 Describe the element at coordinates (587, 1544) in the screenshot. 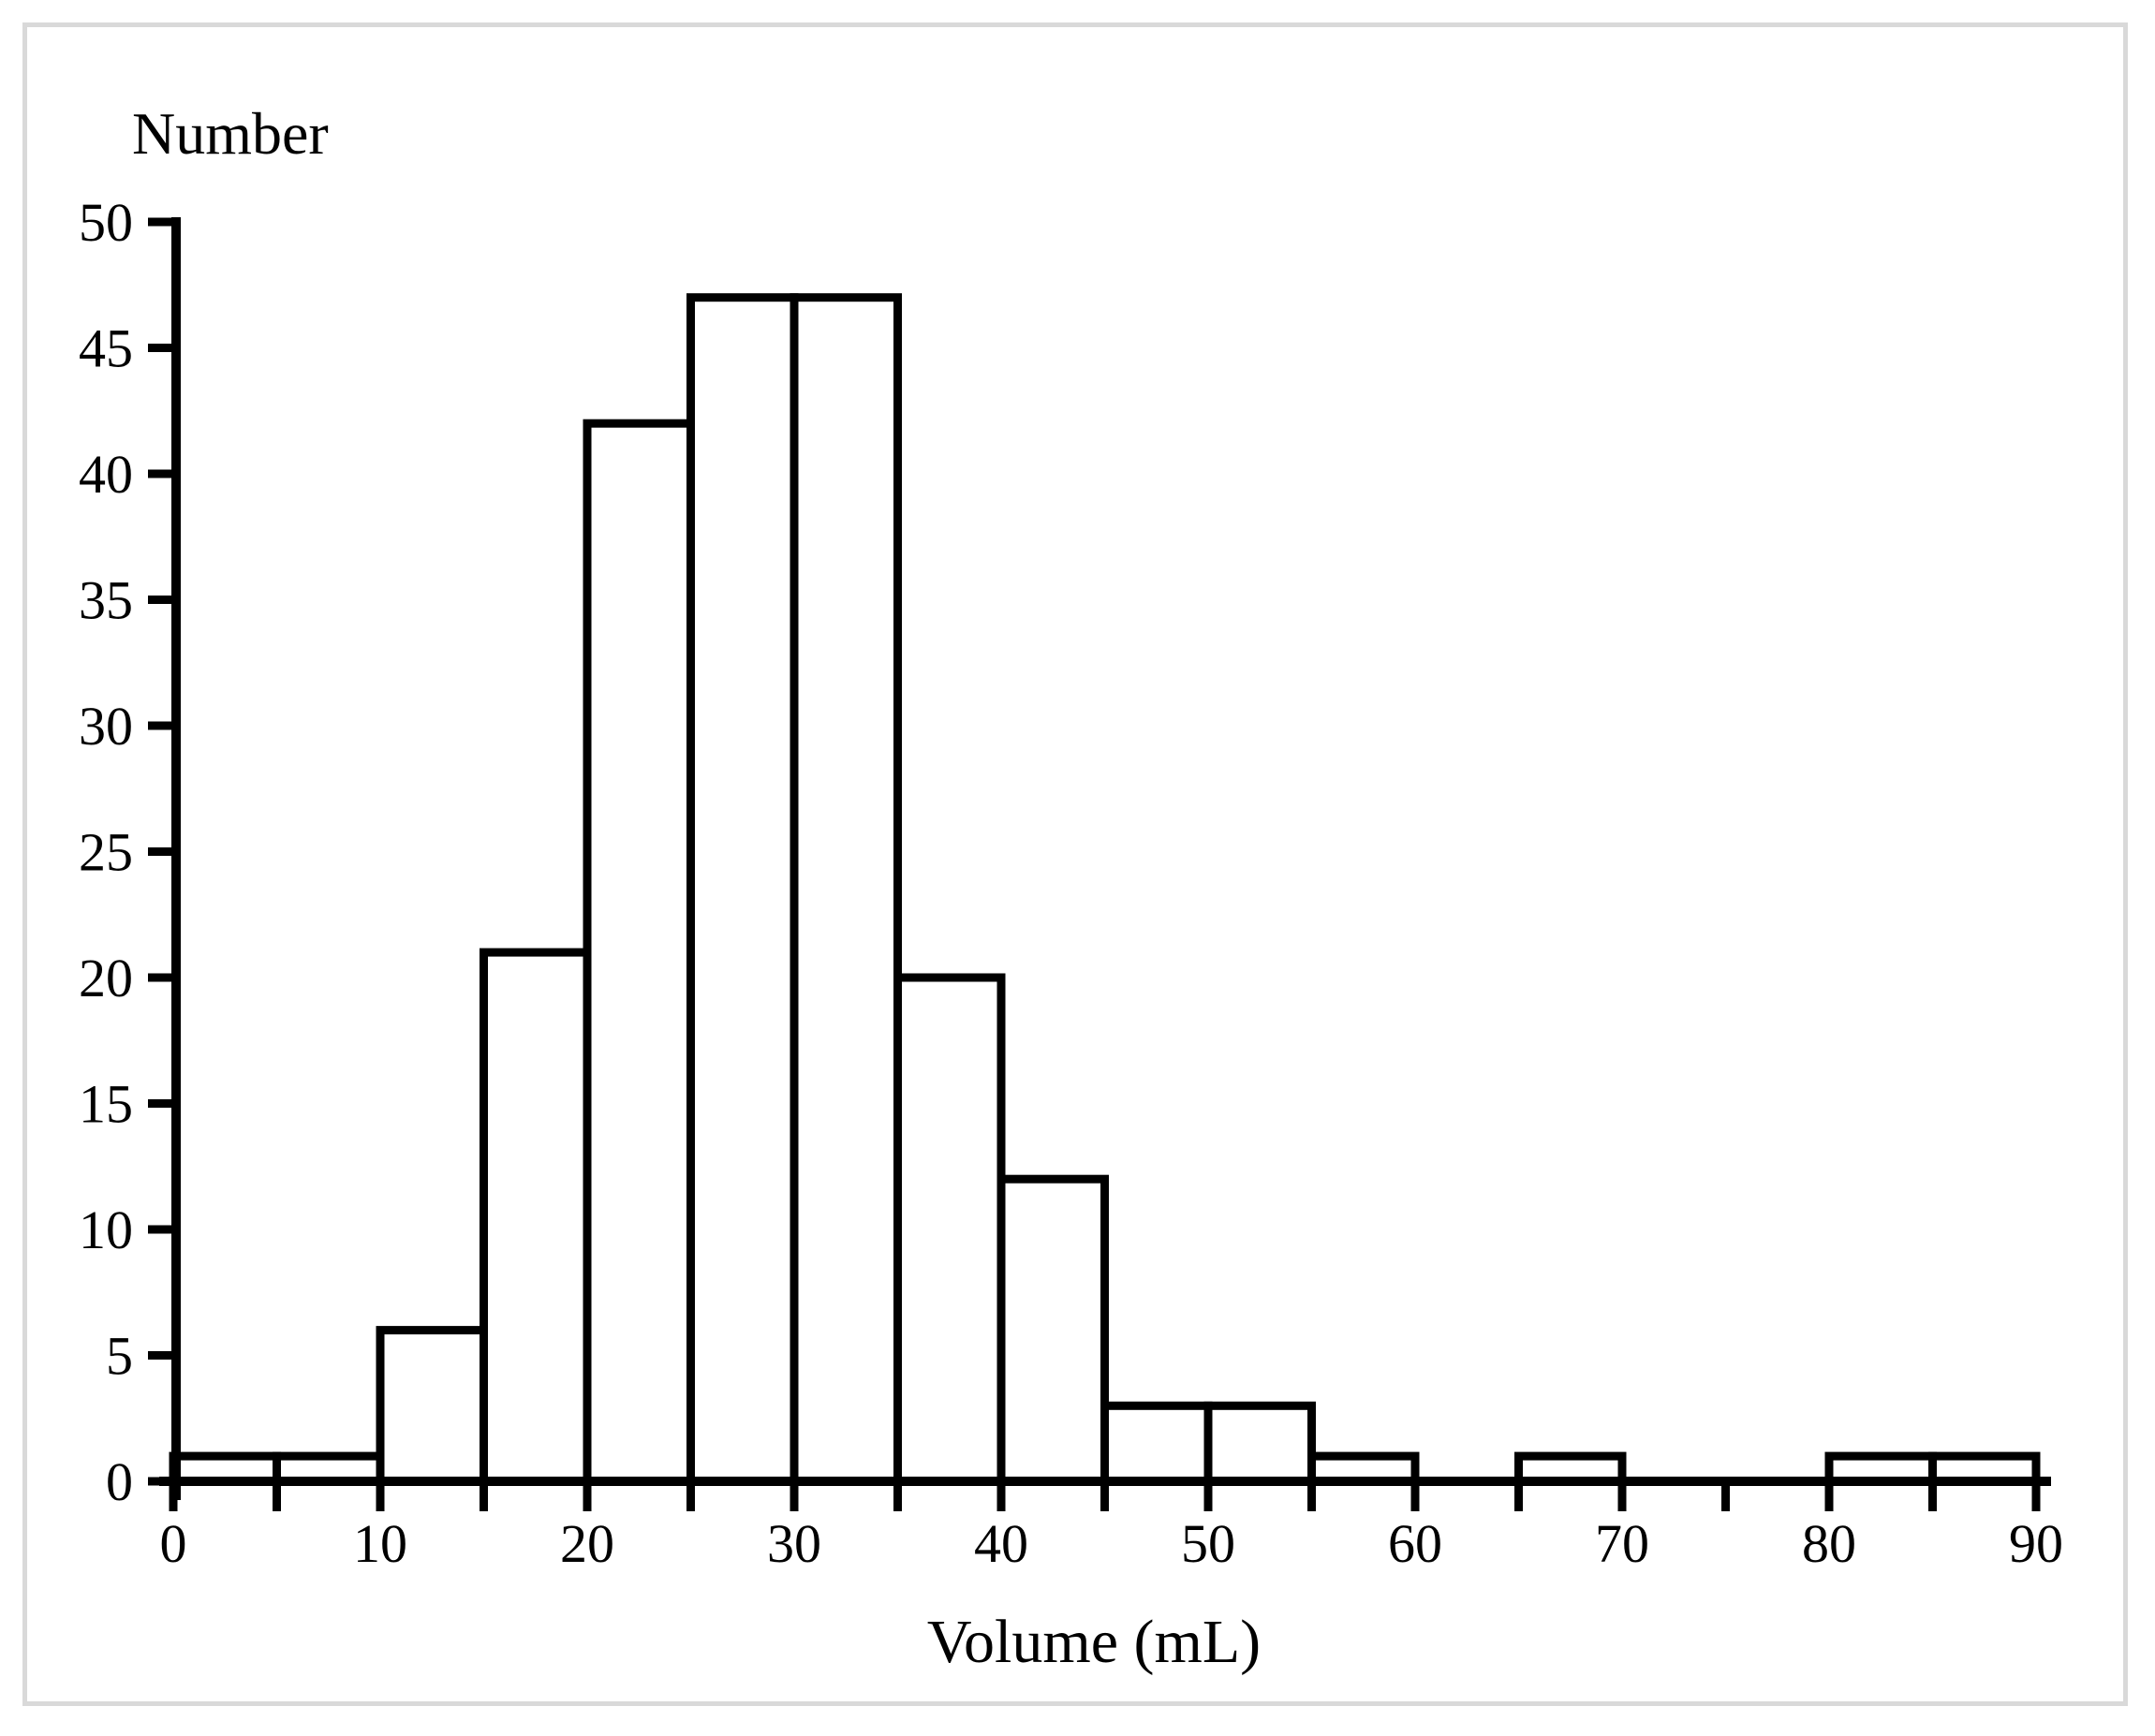

I see `x-tick-label-20: 20` at that location.